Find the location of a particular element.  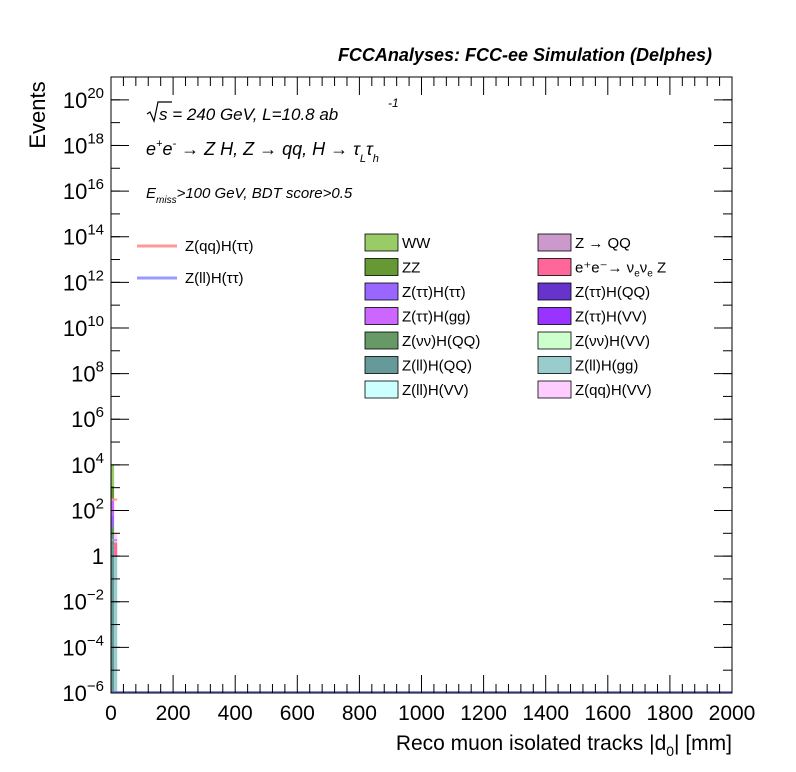

sqrt-symbol is located at coordinates (159, 112).